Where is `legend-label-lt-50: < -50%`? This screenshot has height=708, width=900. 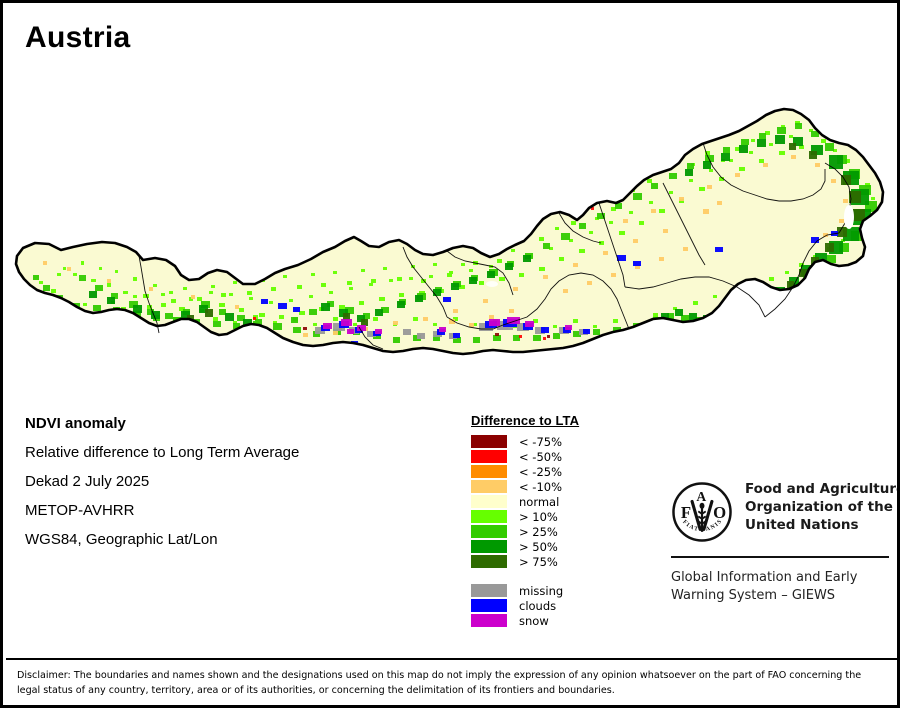
legend-label-lt-50: < -50% is located at coordinates (541, 456).